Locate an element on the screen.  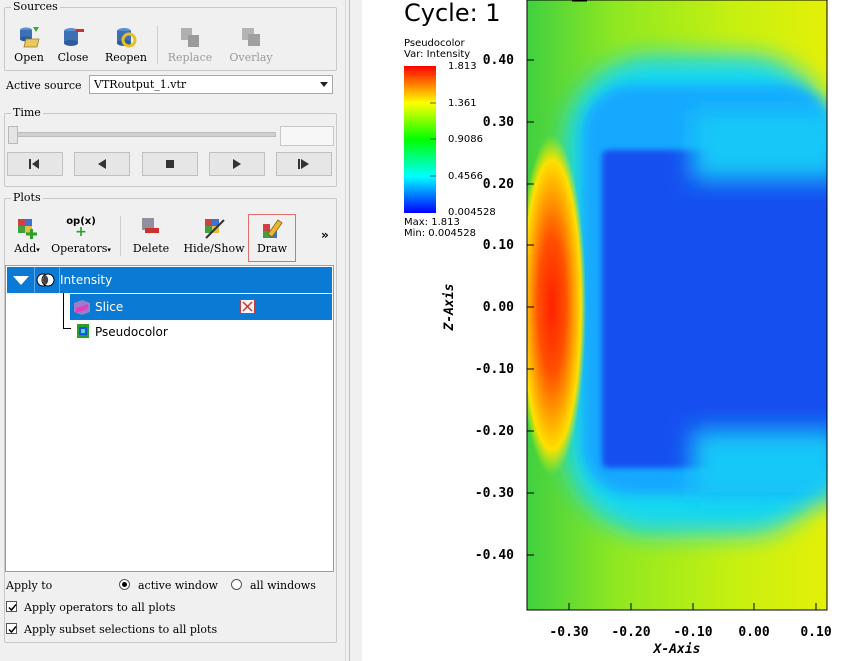
cycle-label: Cycle: 1 is located at coordinates (452, 13).